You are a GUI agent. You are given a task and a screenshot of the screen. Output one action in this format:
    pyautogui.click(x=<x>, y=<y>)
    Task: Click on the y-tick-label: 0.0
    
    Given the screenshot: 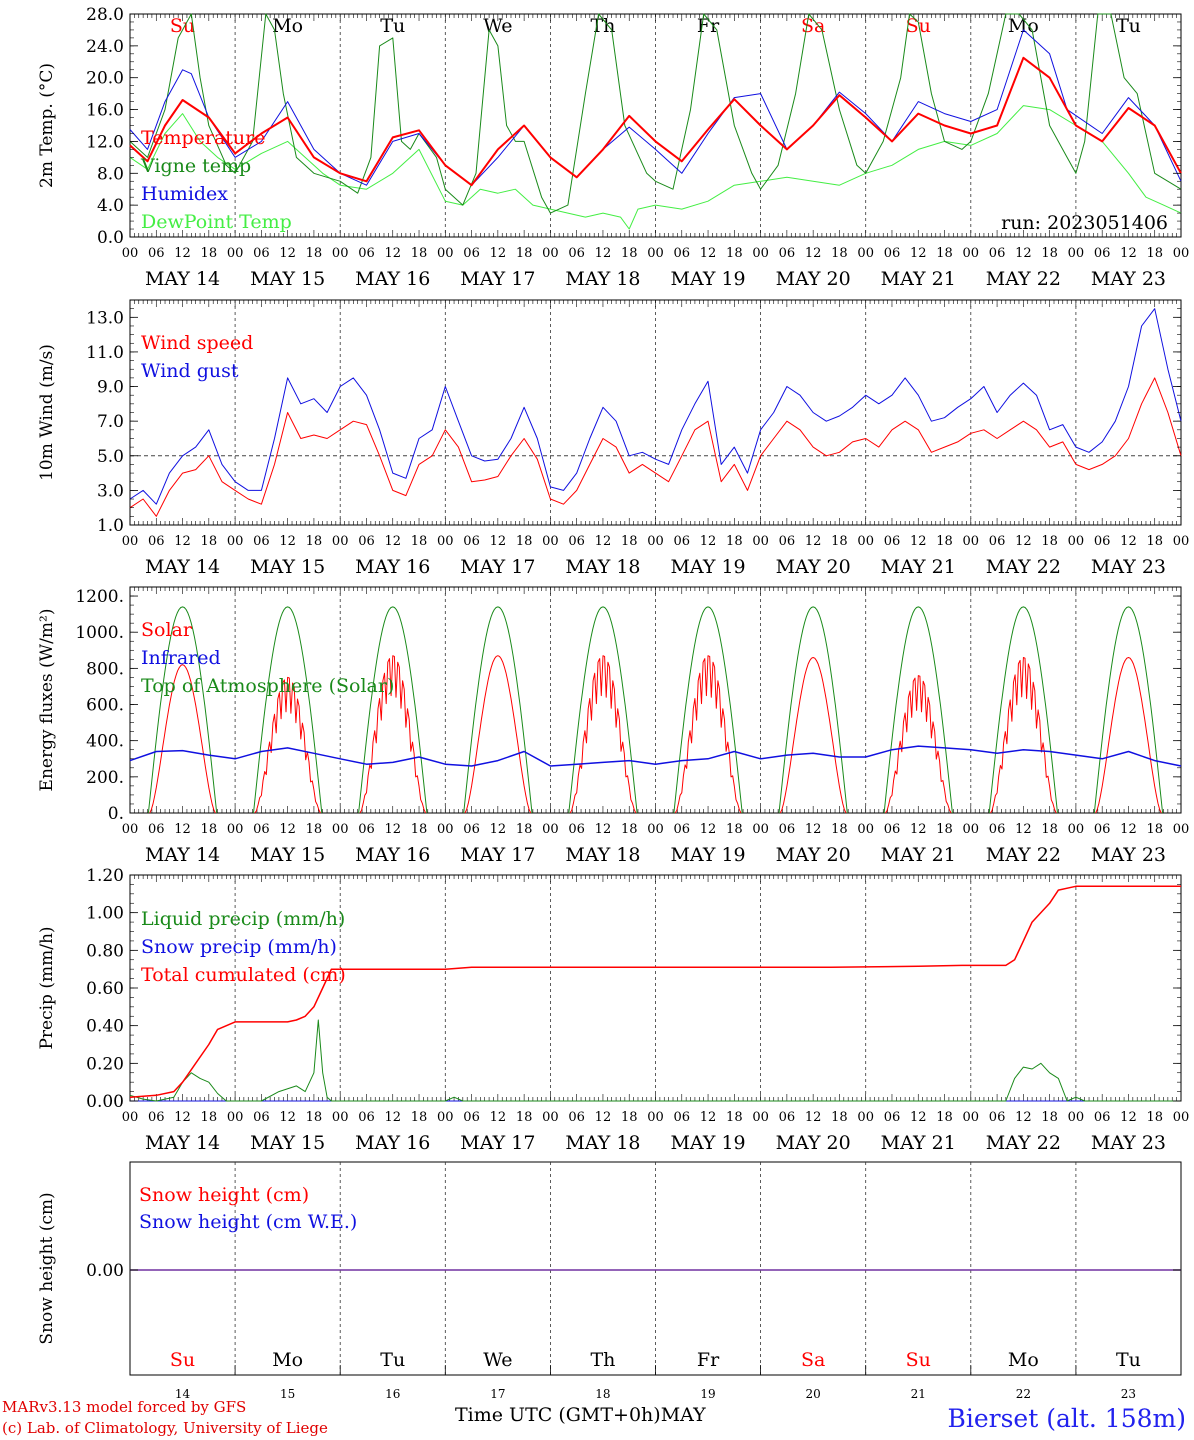 What is the action you would take?
    pyautogui.click(x=110, y=238)
    